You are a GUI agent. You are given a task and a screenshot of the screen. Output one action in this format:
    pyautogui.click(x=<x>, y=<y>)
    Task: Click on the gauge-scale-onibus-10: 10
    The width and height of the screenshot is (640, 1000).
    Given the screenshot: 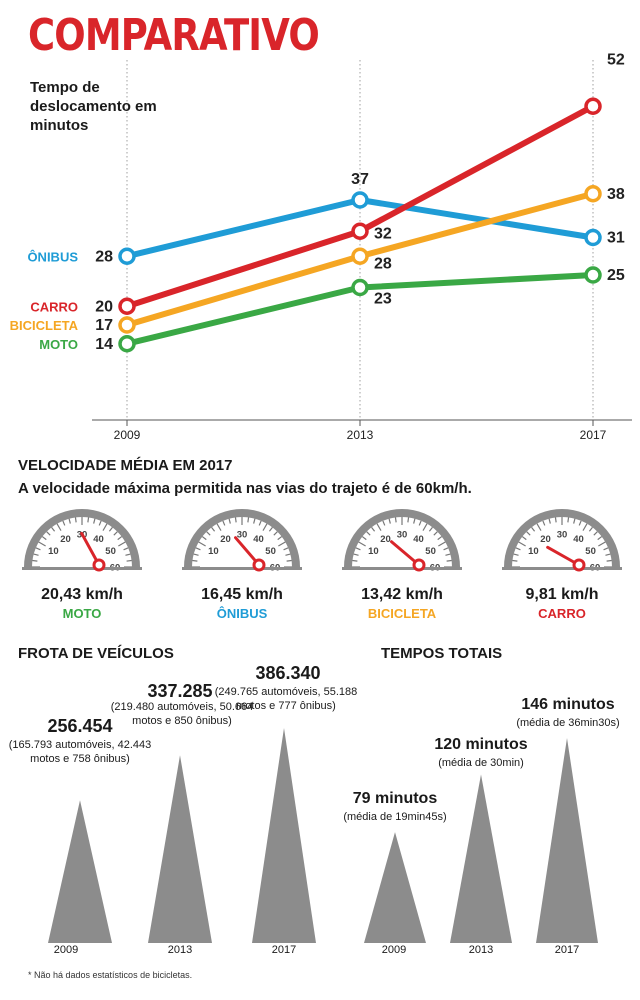 What is the action you would take?
    pyautogui.click(x=213, y=551)
    